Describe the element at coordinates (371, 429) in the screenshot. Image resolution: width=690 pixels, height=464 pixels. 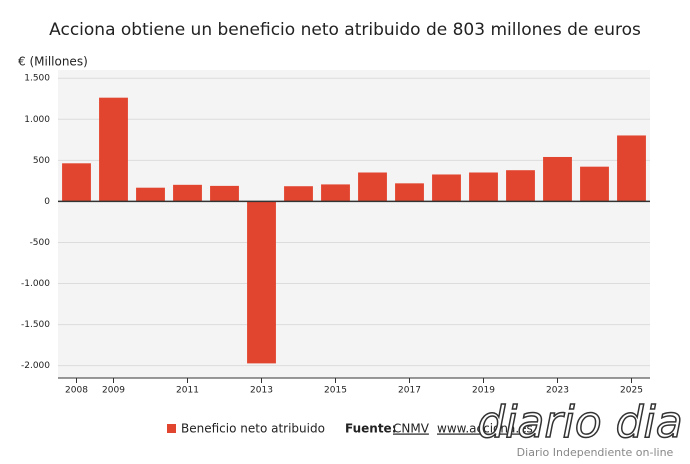
I see `source-label: Fuente:` at that location.